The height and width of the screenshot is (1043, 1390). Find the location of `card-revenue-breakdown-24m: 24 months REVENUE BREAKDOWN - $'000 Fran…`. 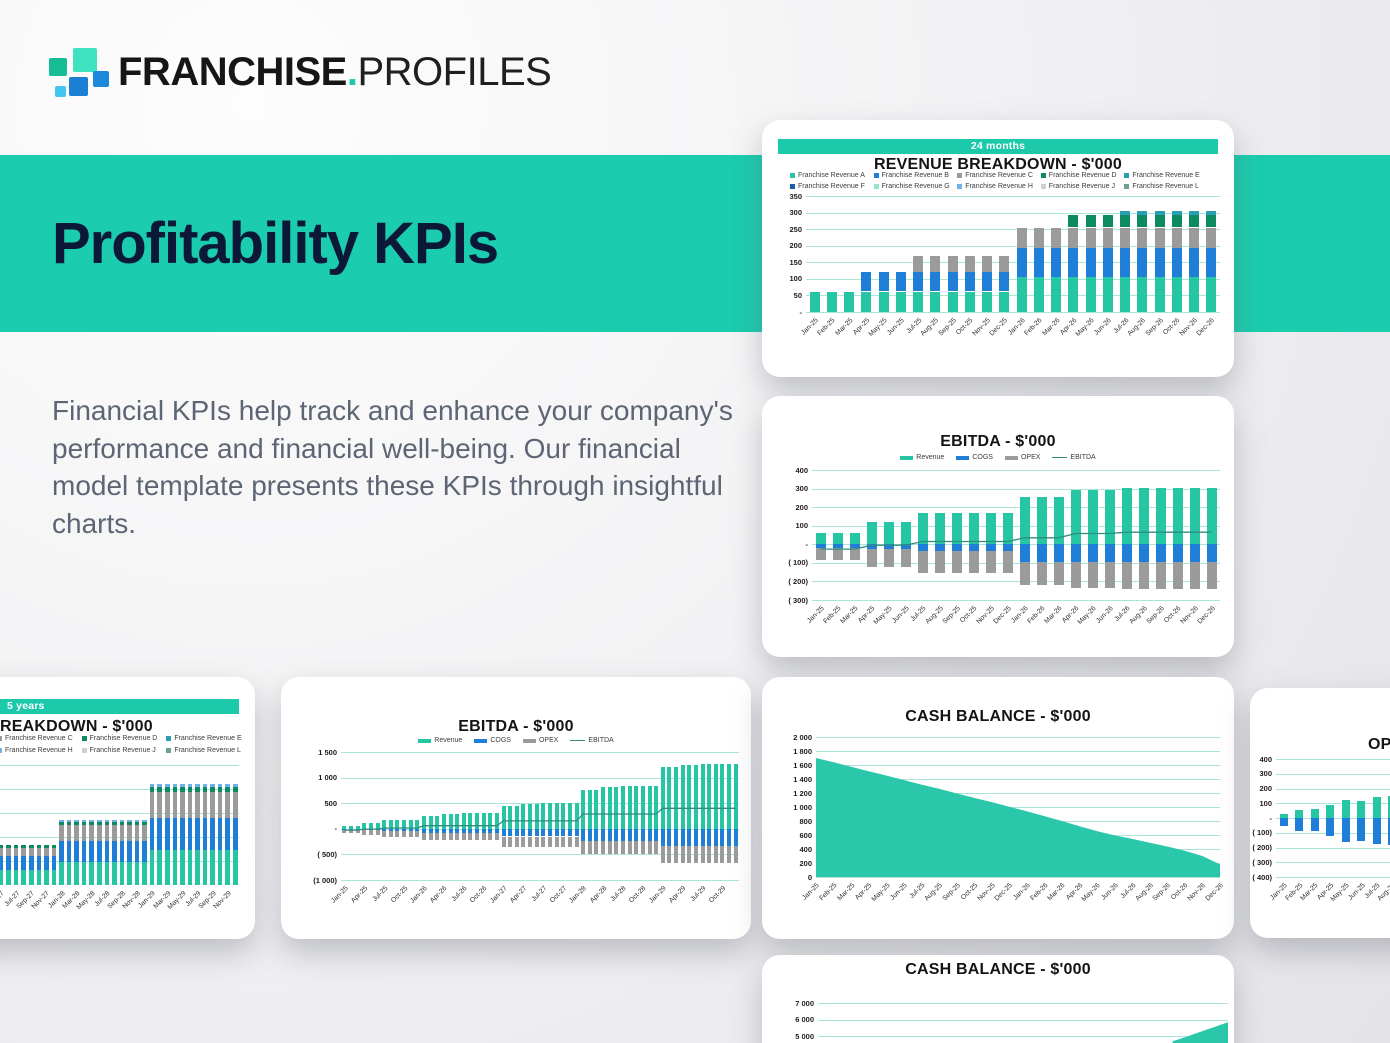

card-revenue-breakdown-24m: 24 months REVENUE BREAKDOWN - $'000 Fran… is located at coordinates (998, 248).